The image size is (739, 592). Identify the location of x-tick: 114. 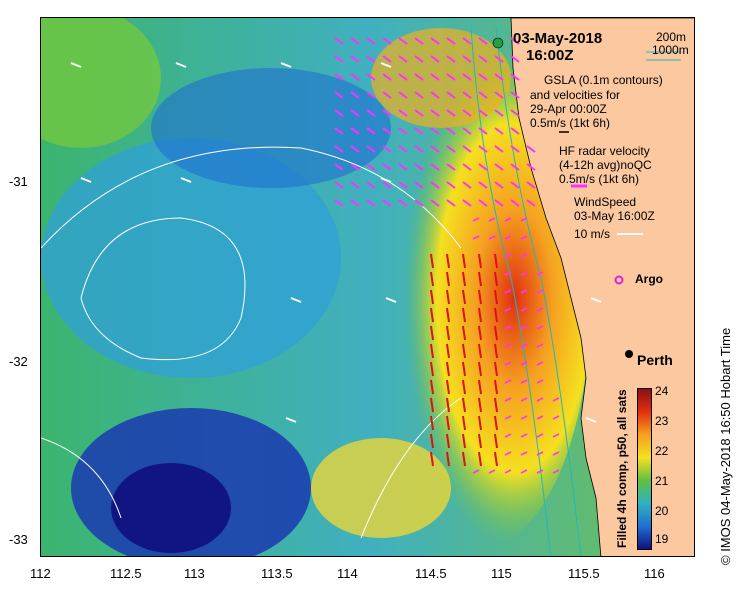
(347, 573).